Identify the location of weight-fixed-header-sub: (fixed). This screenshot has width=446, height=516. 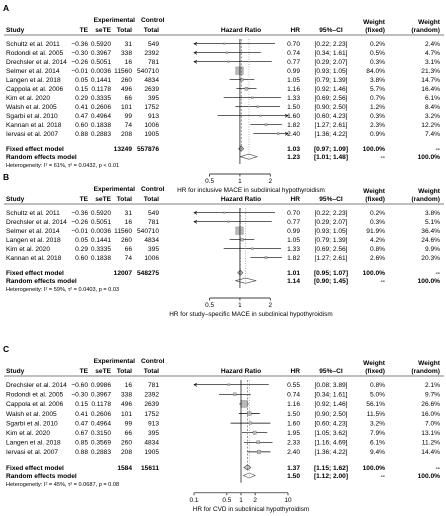
(375, 30).